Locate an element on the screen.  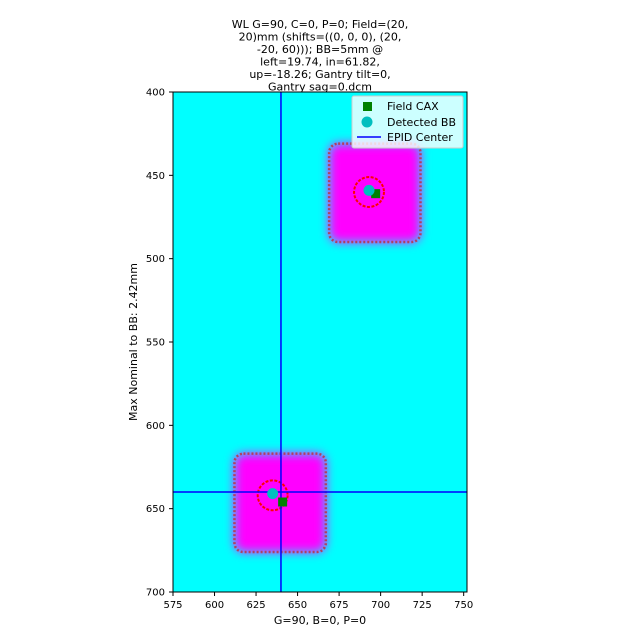
legend-entry-epid-center: EPID Center is located at coordinates (405, 137).